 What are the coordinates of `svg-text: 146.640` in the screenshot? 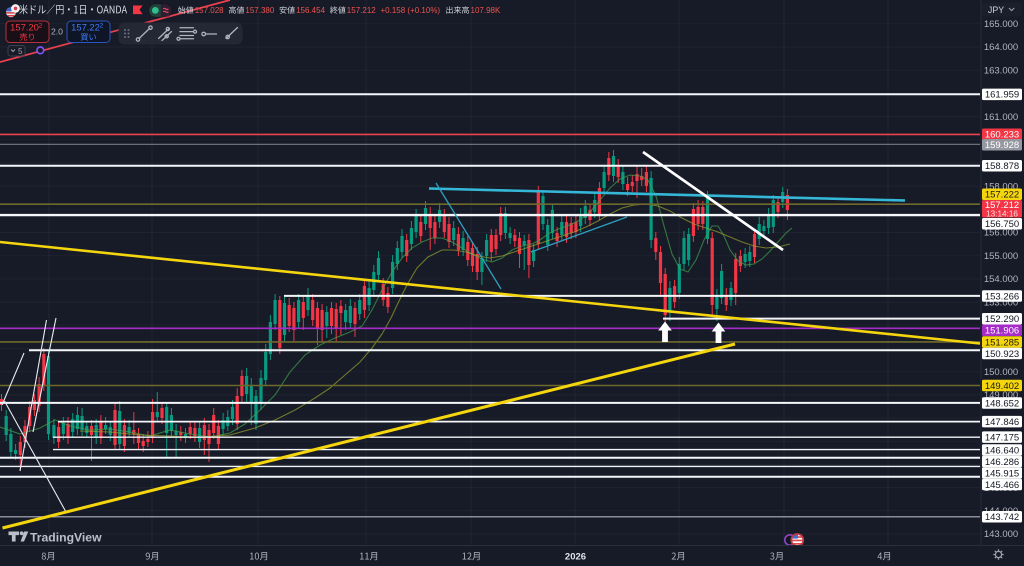 It's located at (1002, 450).